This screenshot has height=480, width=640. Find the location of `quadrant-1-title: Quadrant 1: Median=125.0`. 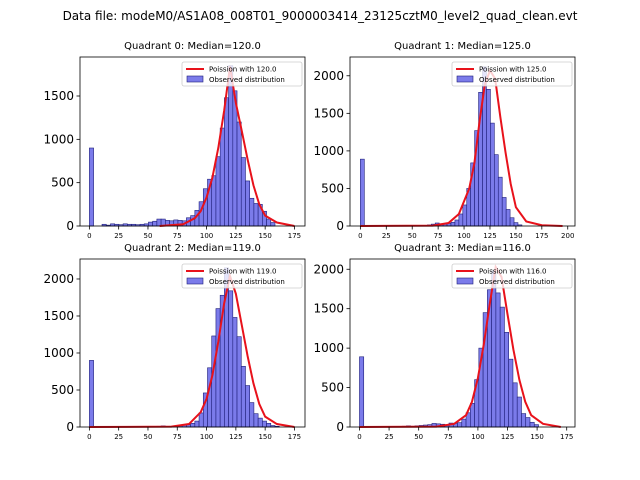

quadrant-1-title: Quadrant 1: Median=125.0 is located at coordinates (462, 46).